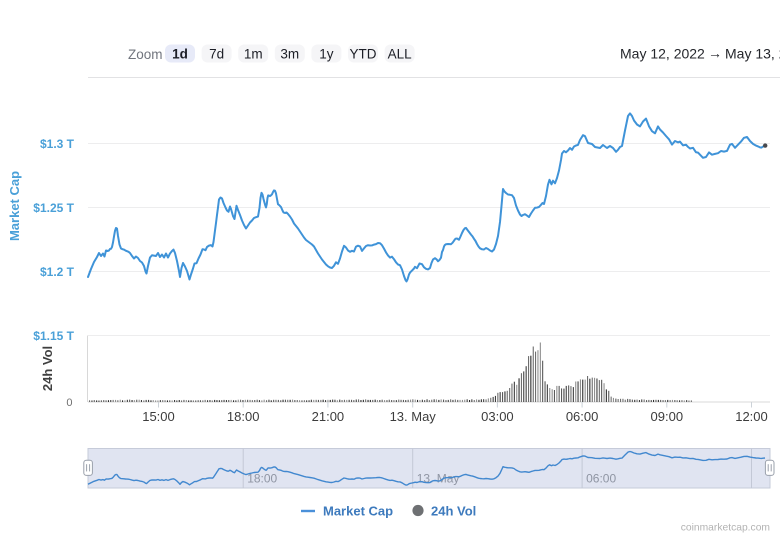  What do you see at coordinates (725, 528) in the screenshot?
I see `svg-text: coinmarketcap.com` at bounding box center [725, 528].